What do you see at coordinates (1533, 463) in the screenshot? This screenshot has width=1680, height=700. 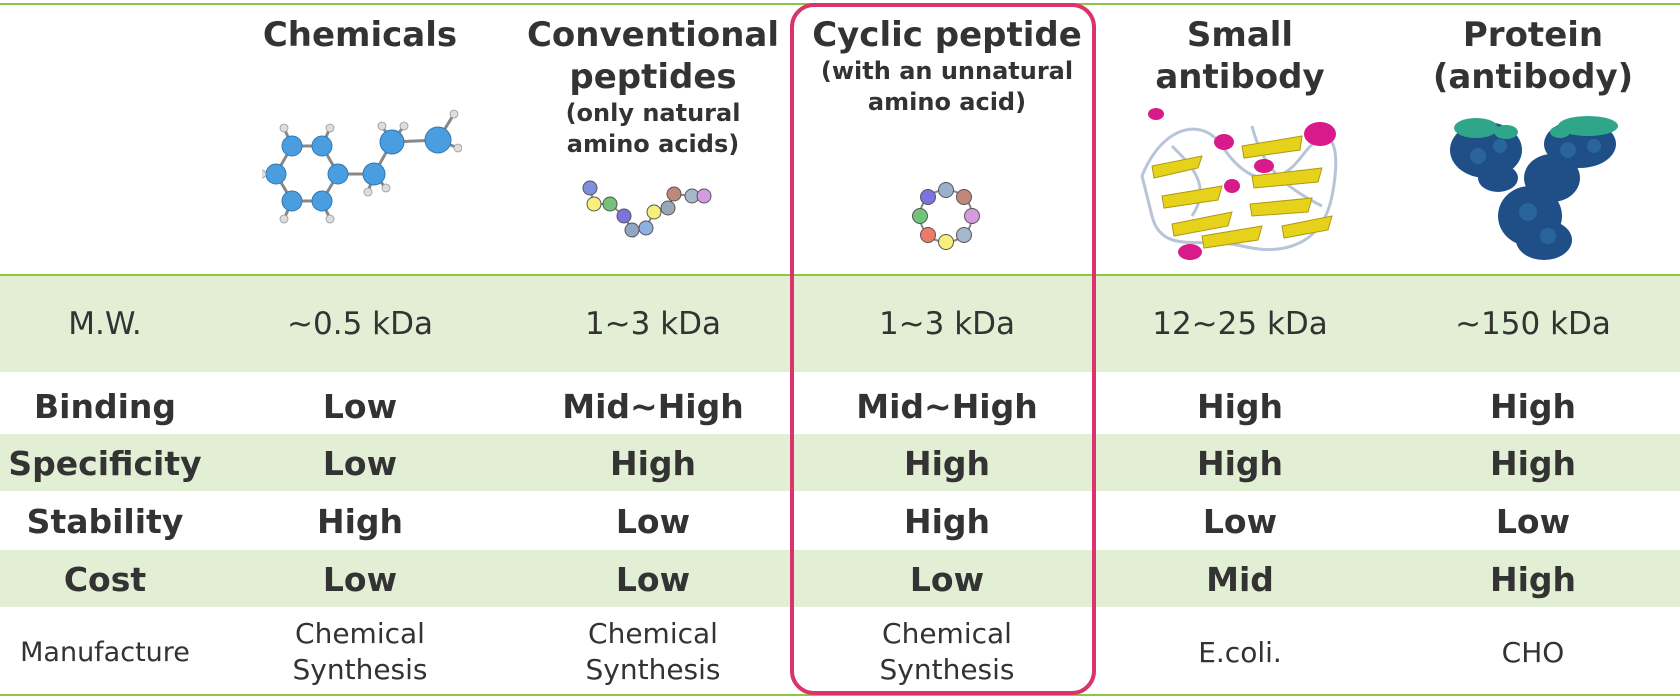 I see `cell-specificity-protein: High` at bounding box center [1533, 463].